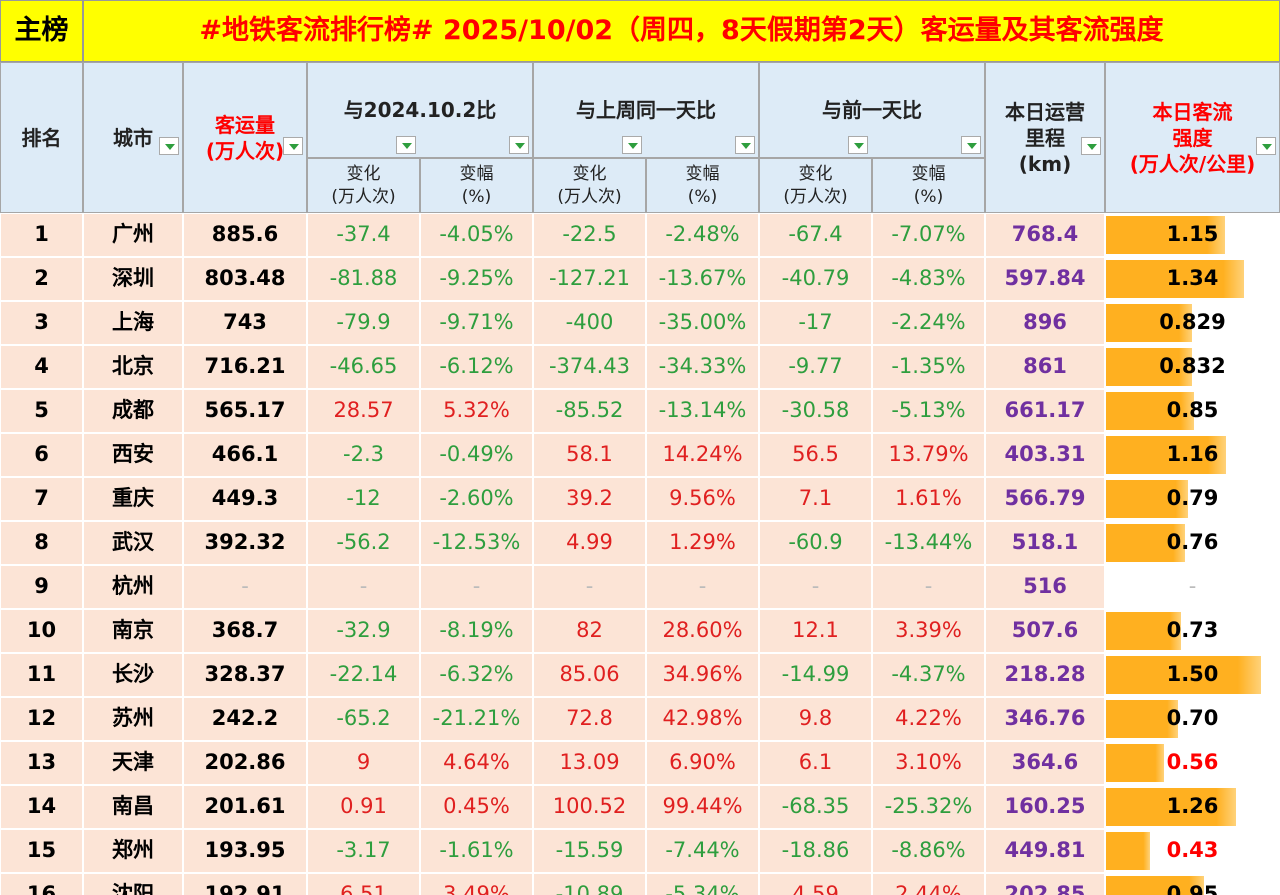 The image size is (1280, 895). I want to click on cell-text: -, so click(928, 586).